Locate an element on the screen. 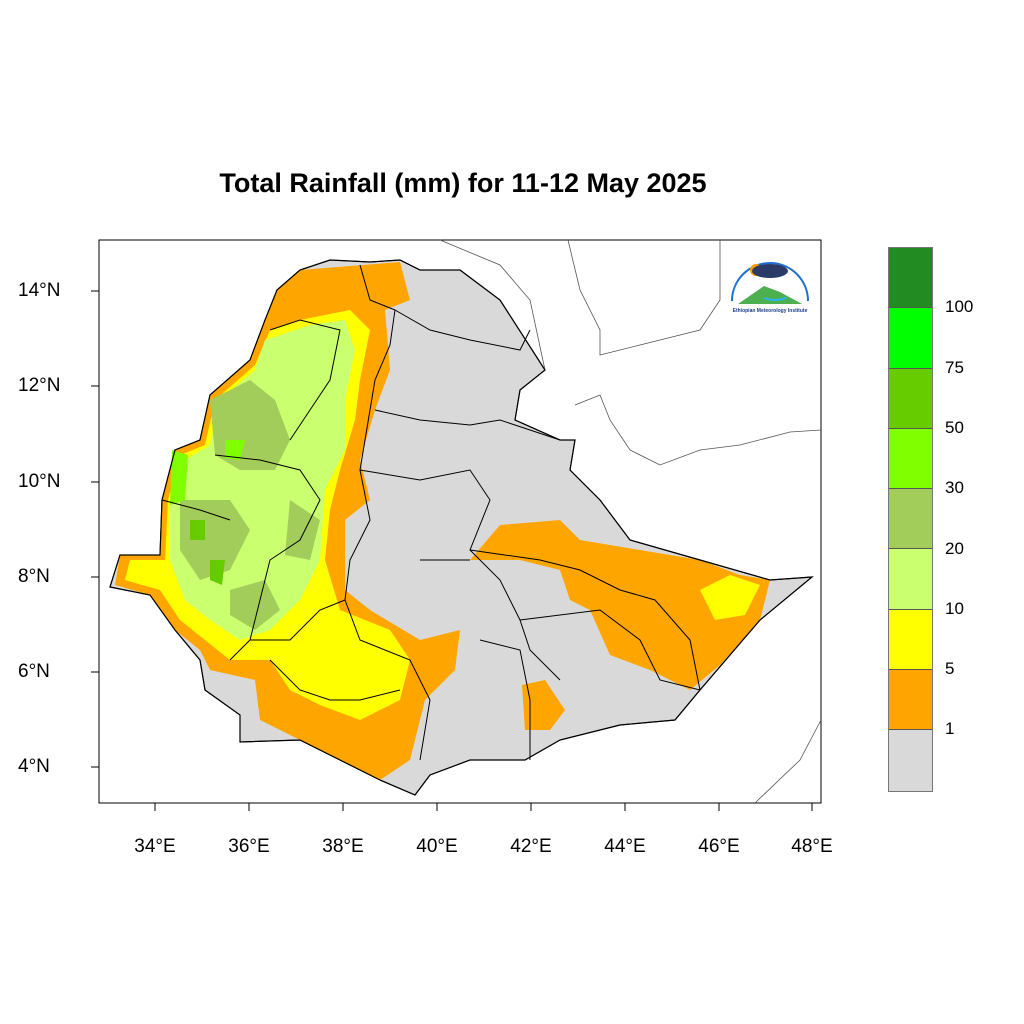 Image resolution: width=1024 pixels, height=1024 pixels. color-legend is located at coordinates (910, 519).